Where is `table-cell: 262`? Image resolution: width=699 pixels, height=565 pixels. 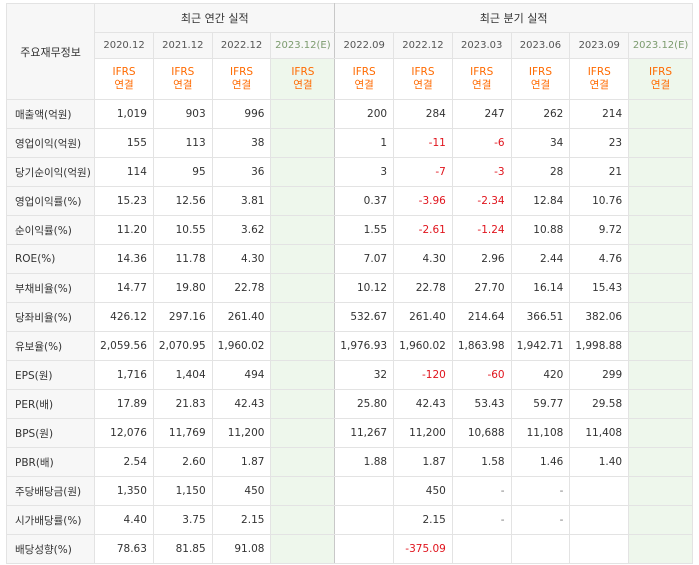 table-cell: 262 is located at coordinates (540, 114).